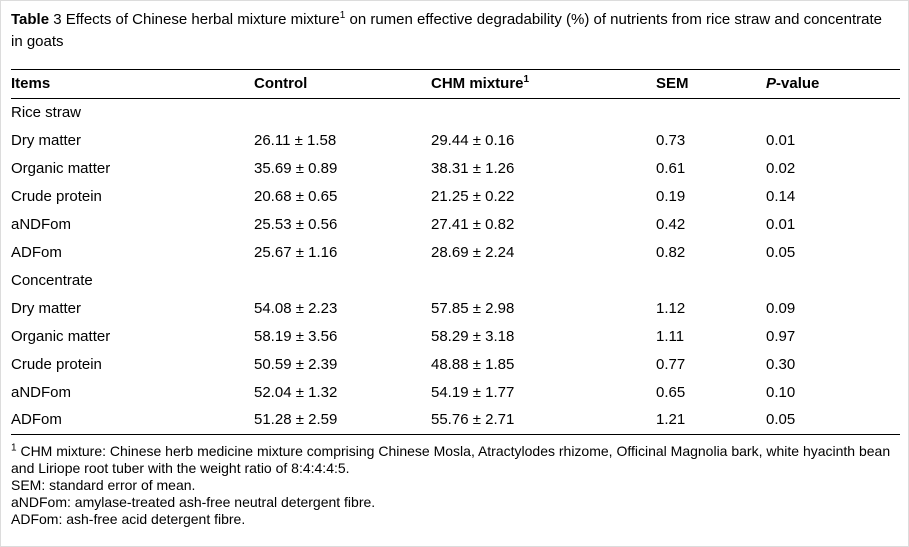 The height and width of the screenshot is (547, 909). I want to click on sem-cell: 1.11, so click(670, 336).